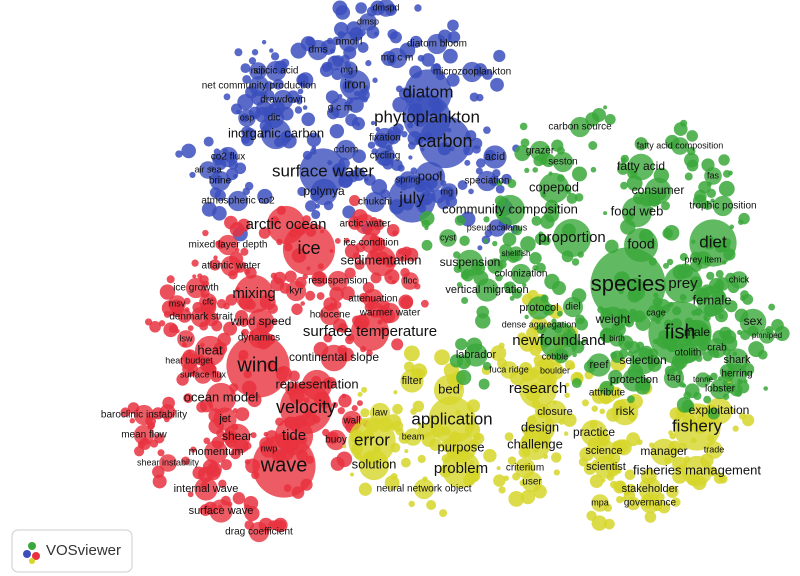 The height and width of the screenshot is (576, 800). Describe the element at coordinates (228, 245) in the screenshot. I see `node-label: mixed layer depth` at that location.